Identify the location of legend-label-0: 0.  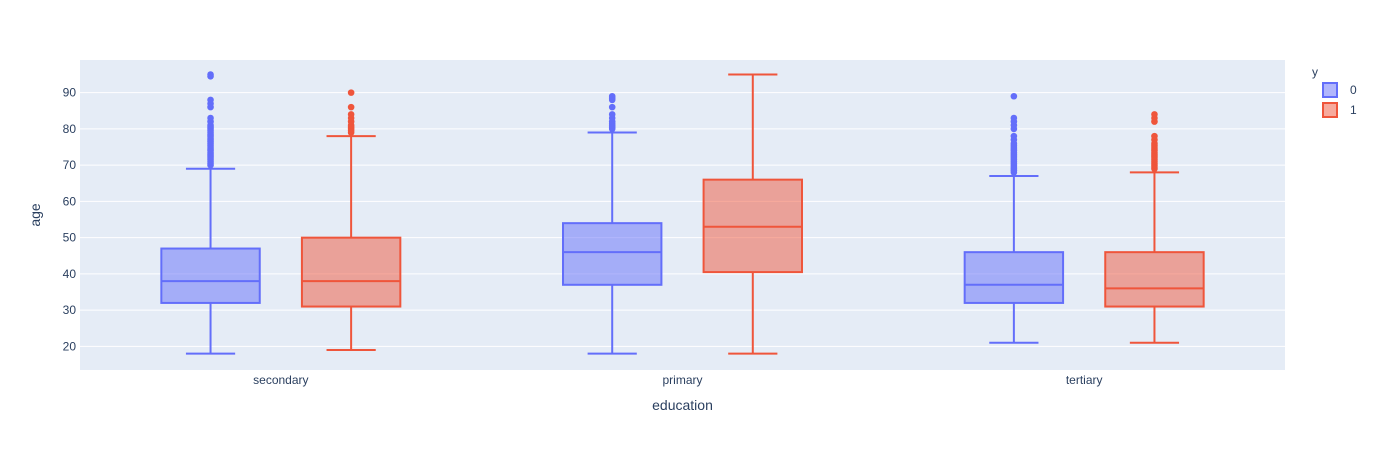
(1353, 90).